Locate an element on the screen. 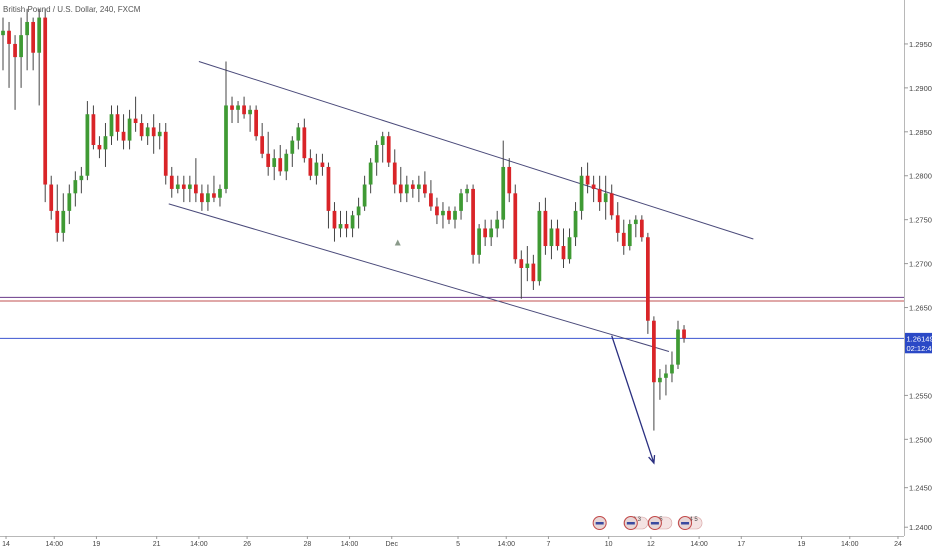 The width and height of the screenshot is (932, 550). price-tick-label: 1.24500 is located at coordinates (920, 488).